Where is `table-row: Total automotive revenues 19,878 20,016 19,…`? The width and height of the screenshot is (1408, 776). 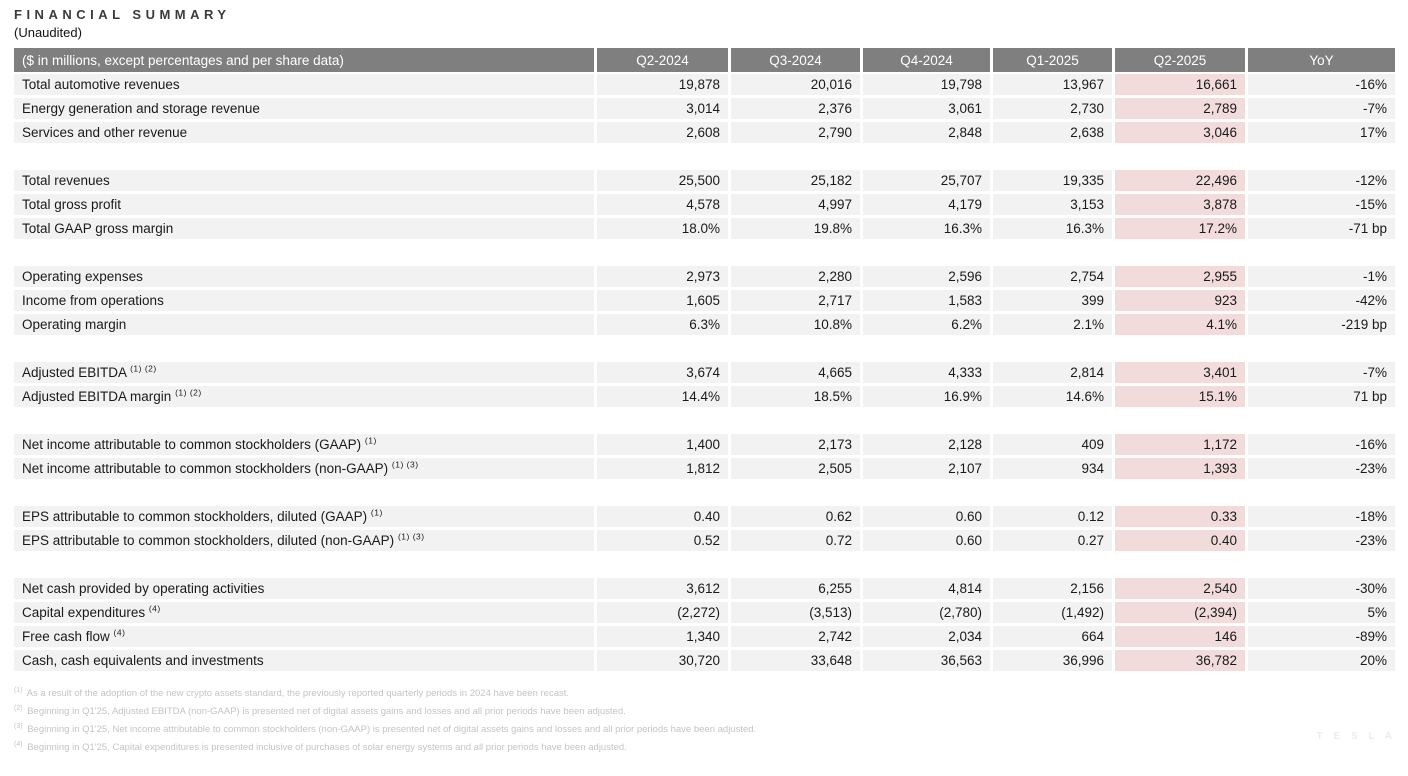 table-row: Total automotive revenues 19,878 20,016 19,… is located at coordinates (704, 86).